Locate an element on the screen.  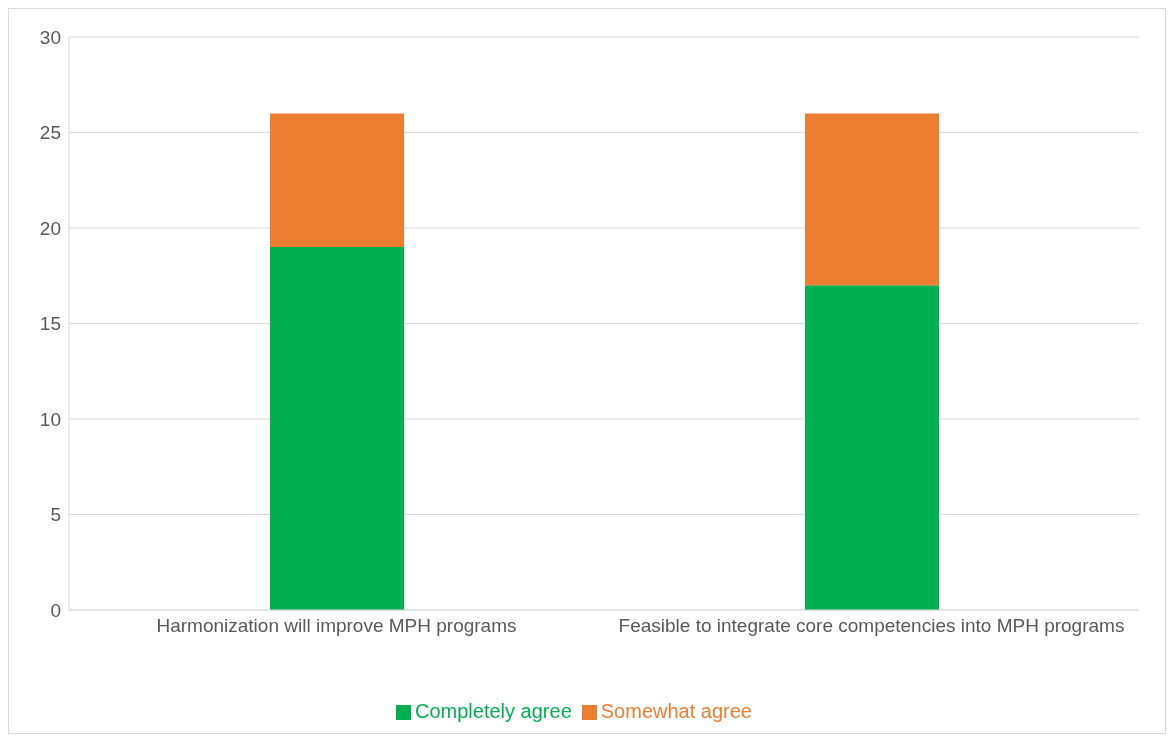
y-tick-label: 30 is located at coordinates (50, 37).